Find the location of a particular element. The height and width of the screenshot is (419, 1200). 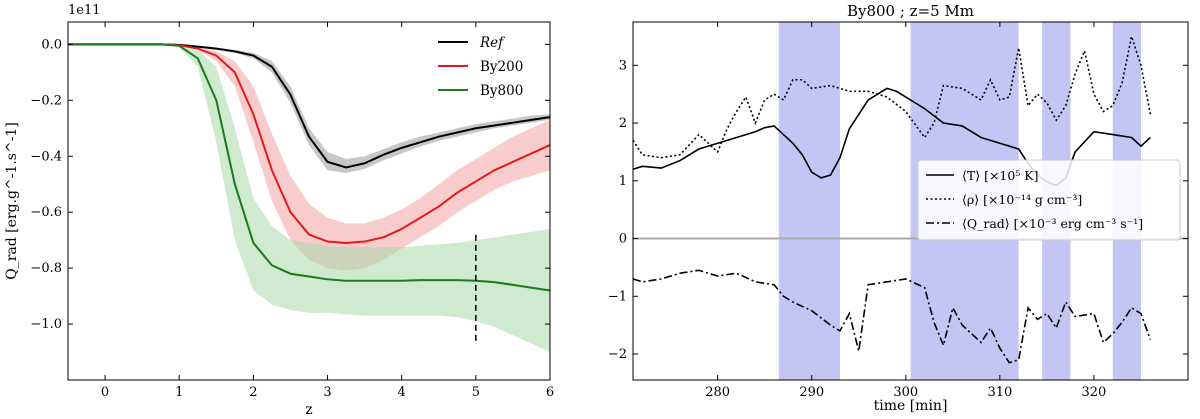

y-tick-label: −1 is located at coordinates (617, 296).